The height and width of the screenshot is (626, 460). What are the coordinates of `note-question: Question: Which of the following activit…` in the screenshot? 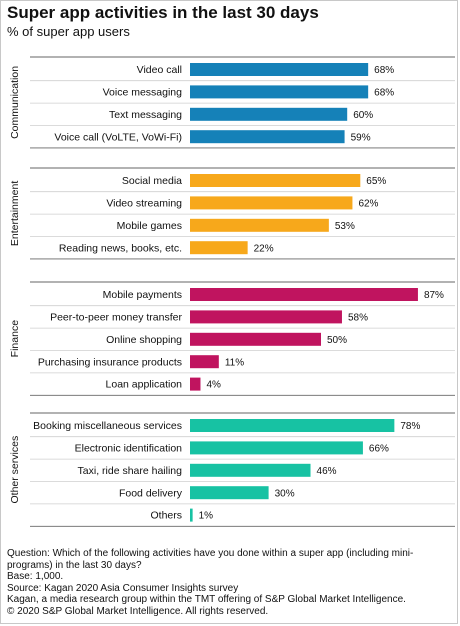 It's located at (210, 559).